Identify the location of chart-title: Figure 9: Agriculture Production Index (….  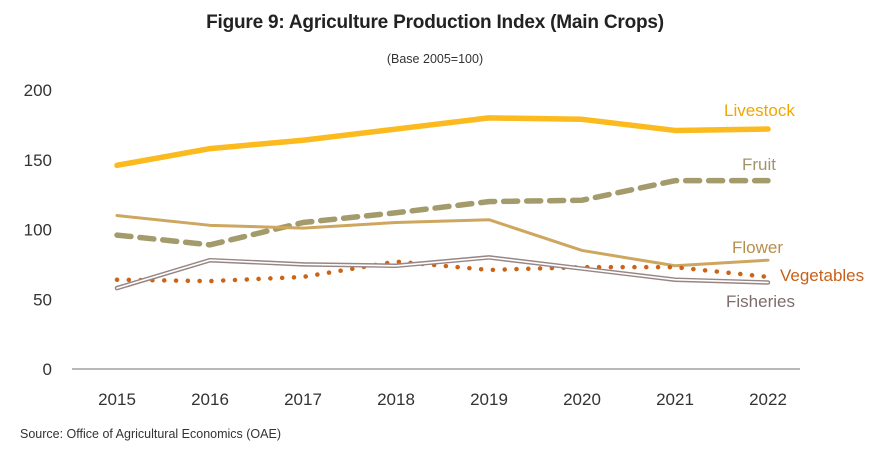
(435, 22).